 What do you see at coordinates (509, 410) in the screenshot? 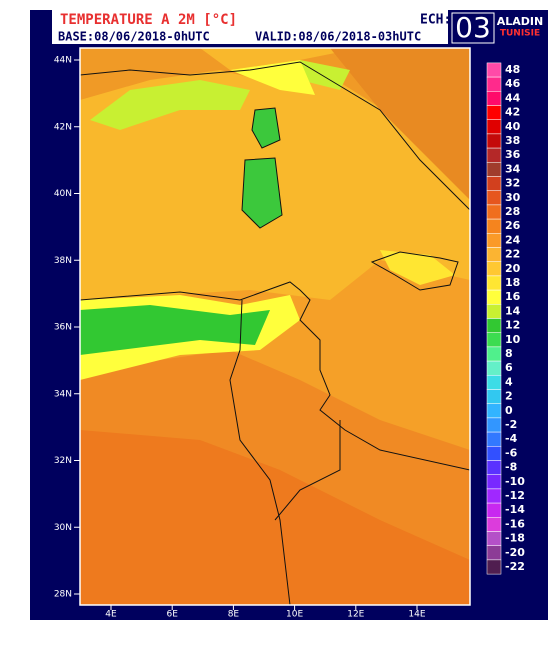
I see `colorbar-label: 0` at bounding box center [509, 410].